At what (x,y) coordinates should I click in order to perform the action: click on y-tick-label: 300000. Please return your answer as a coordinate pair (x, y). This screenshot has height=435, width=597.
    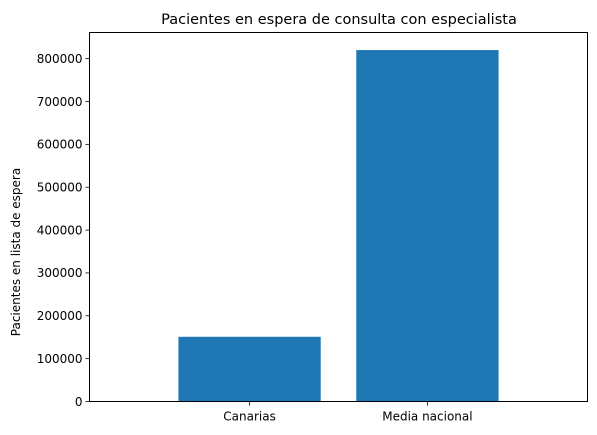
    Looking at the image, I should click on (60, 273).